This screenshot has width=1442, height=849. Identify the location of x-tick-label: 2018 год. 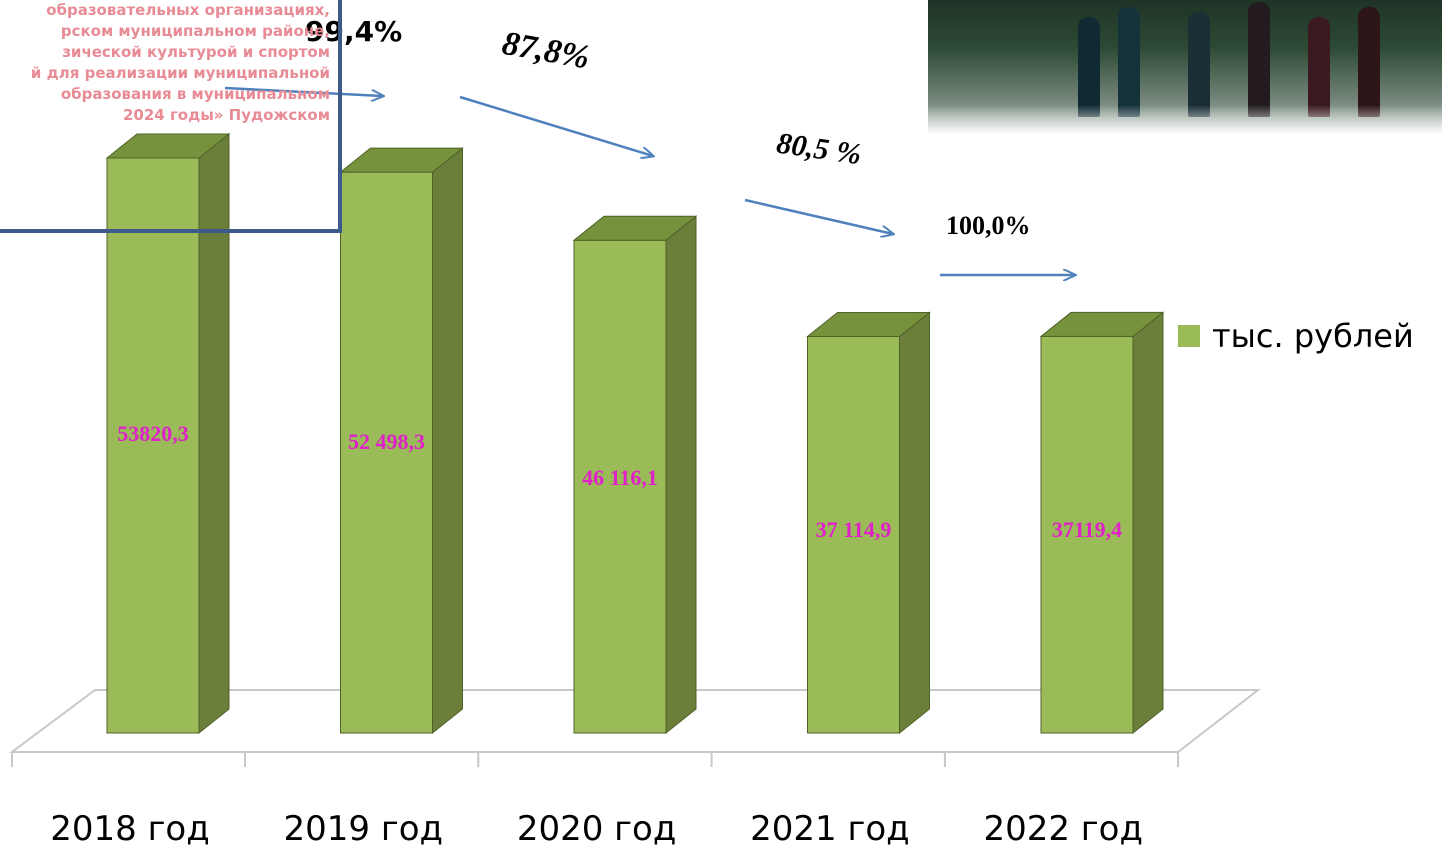
(130, 829).